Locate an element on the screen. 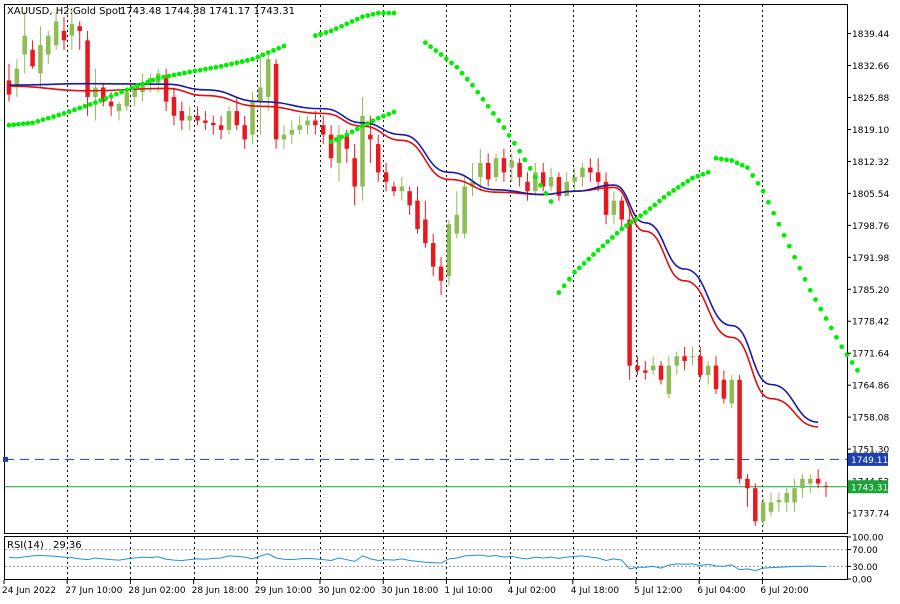 This screenshot has height=604, width=900. bid-price-tag: 1743.31 is located at coordinates (868, 487).